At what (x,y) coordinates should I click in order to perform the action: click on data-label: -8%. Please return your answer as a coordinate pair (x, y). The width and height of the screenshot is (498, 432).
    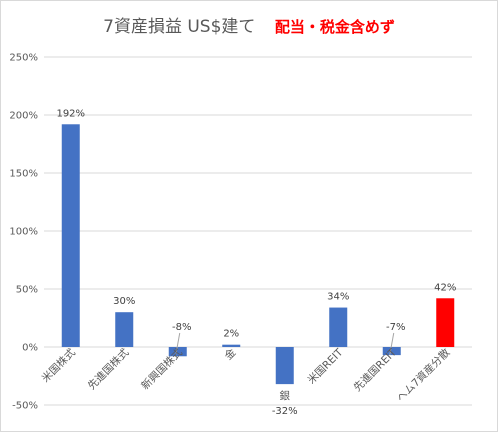
    Looking at the image, I should click on (181, 327).